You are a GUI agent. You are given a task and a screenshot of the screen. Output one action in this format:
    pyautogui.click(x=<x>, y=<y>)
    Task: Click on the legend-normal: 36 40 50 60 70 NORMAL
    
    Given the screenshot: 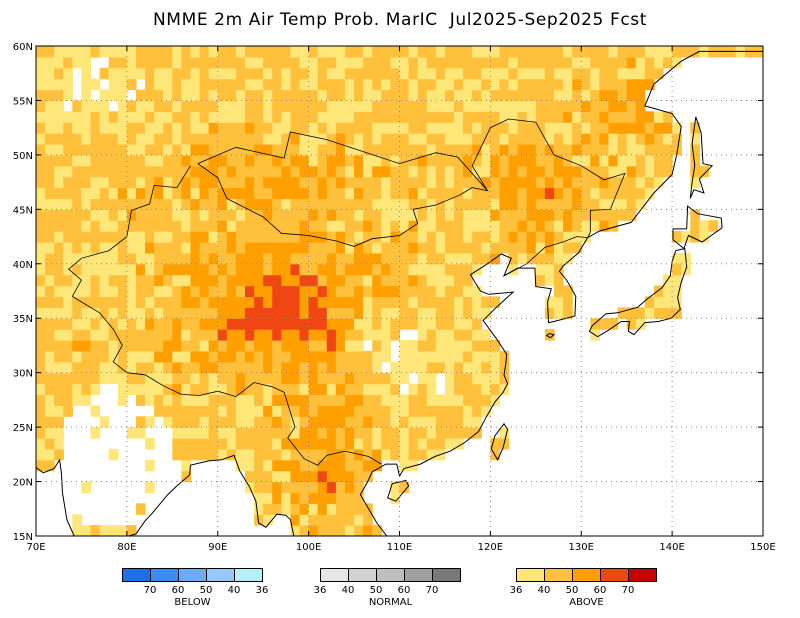 What is the action you would take?
    pyautogui.click(x=387, y=588)
    